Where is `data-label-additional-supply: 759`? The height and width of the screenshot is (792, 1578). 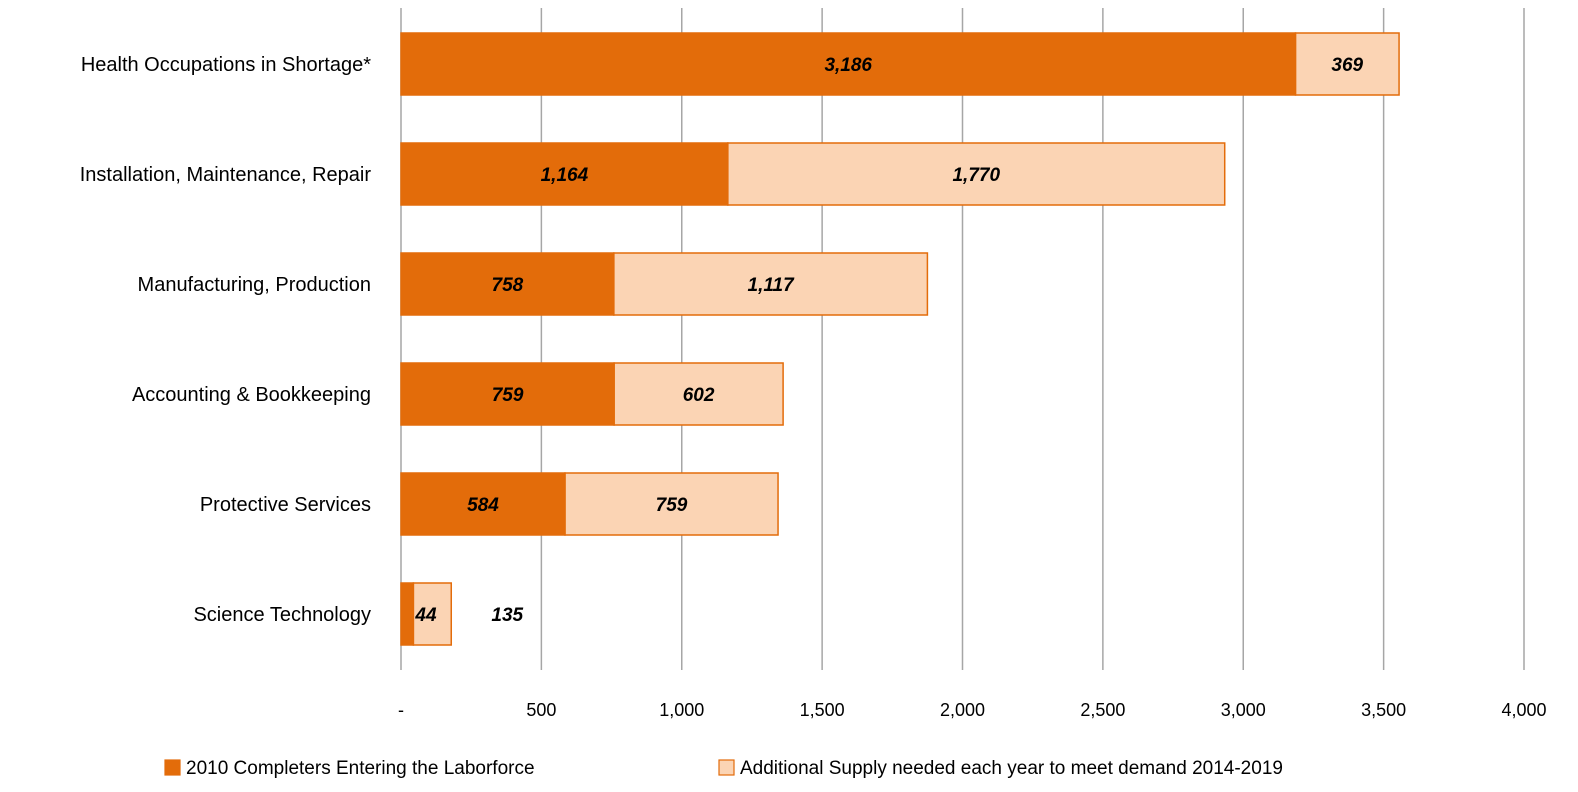
data-label-additional-supply: 759 is located at coordinates (672, 505).